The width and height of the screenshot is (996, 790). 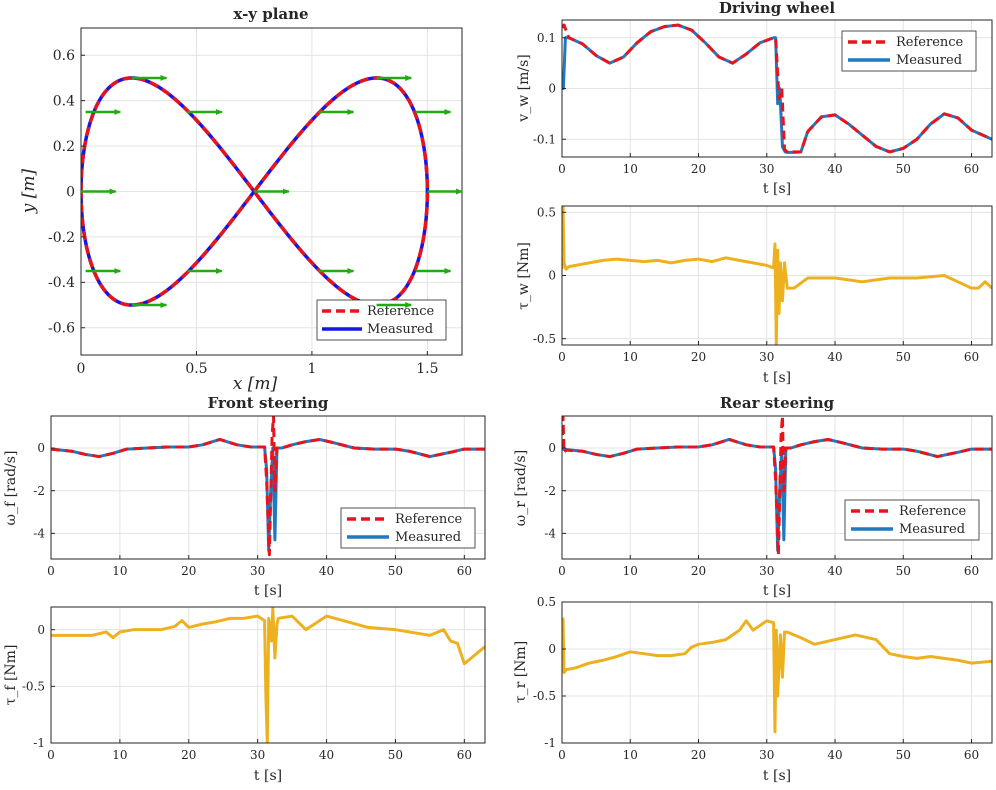 What do you see at coordinates (70, 192) in the screenshot?
I see `xy-ytick-label: 0` at bounding box center [70, 192].